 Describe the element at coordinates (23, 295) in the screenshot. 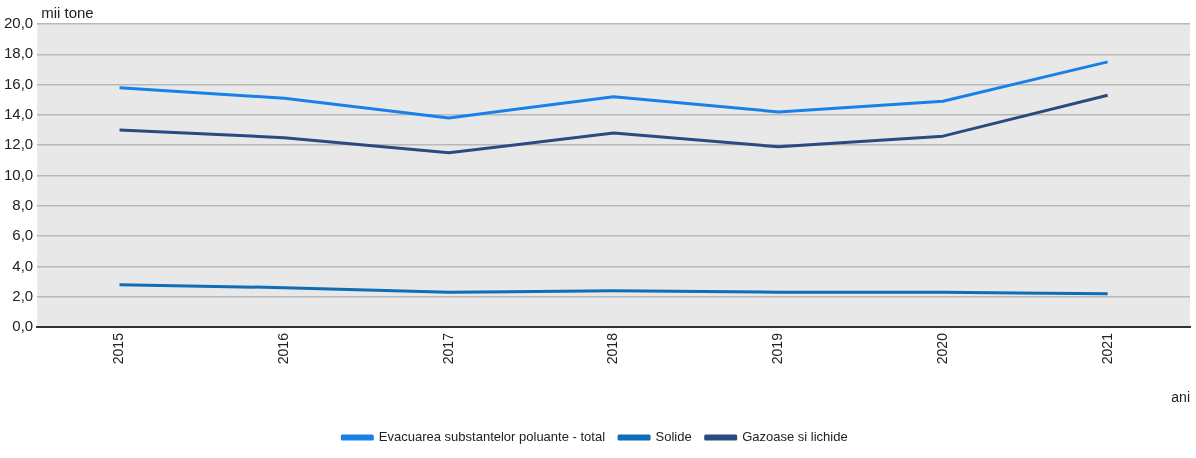

I see `y-tick-label: 2,0` at that location.